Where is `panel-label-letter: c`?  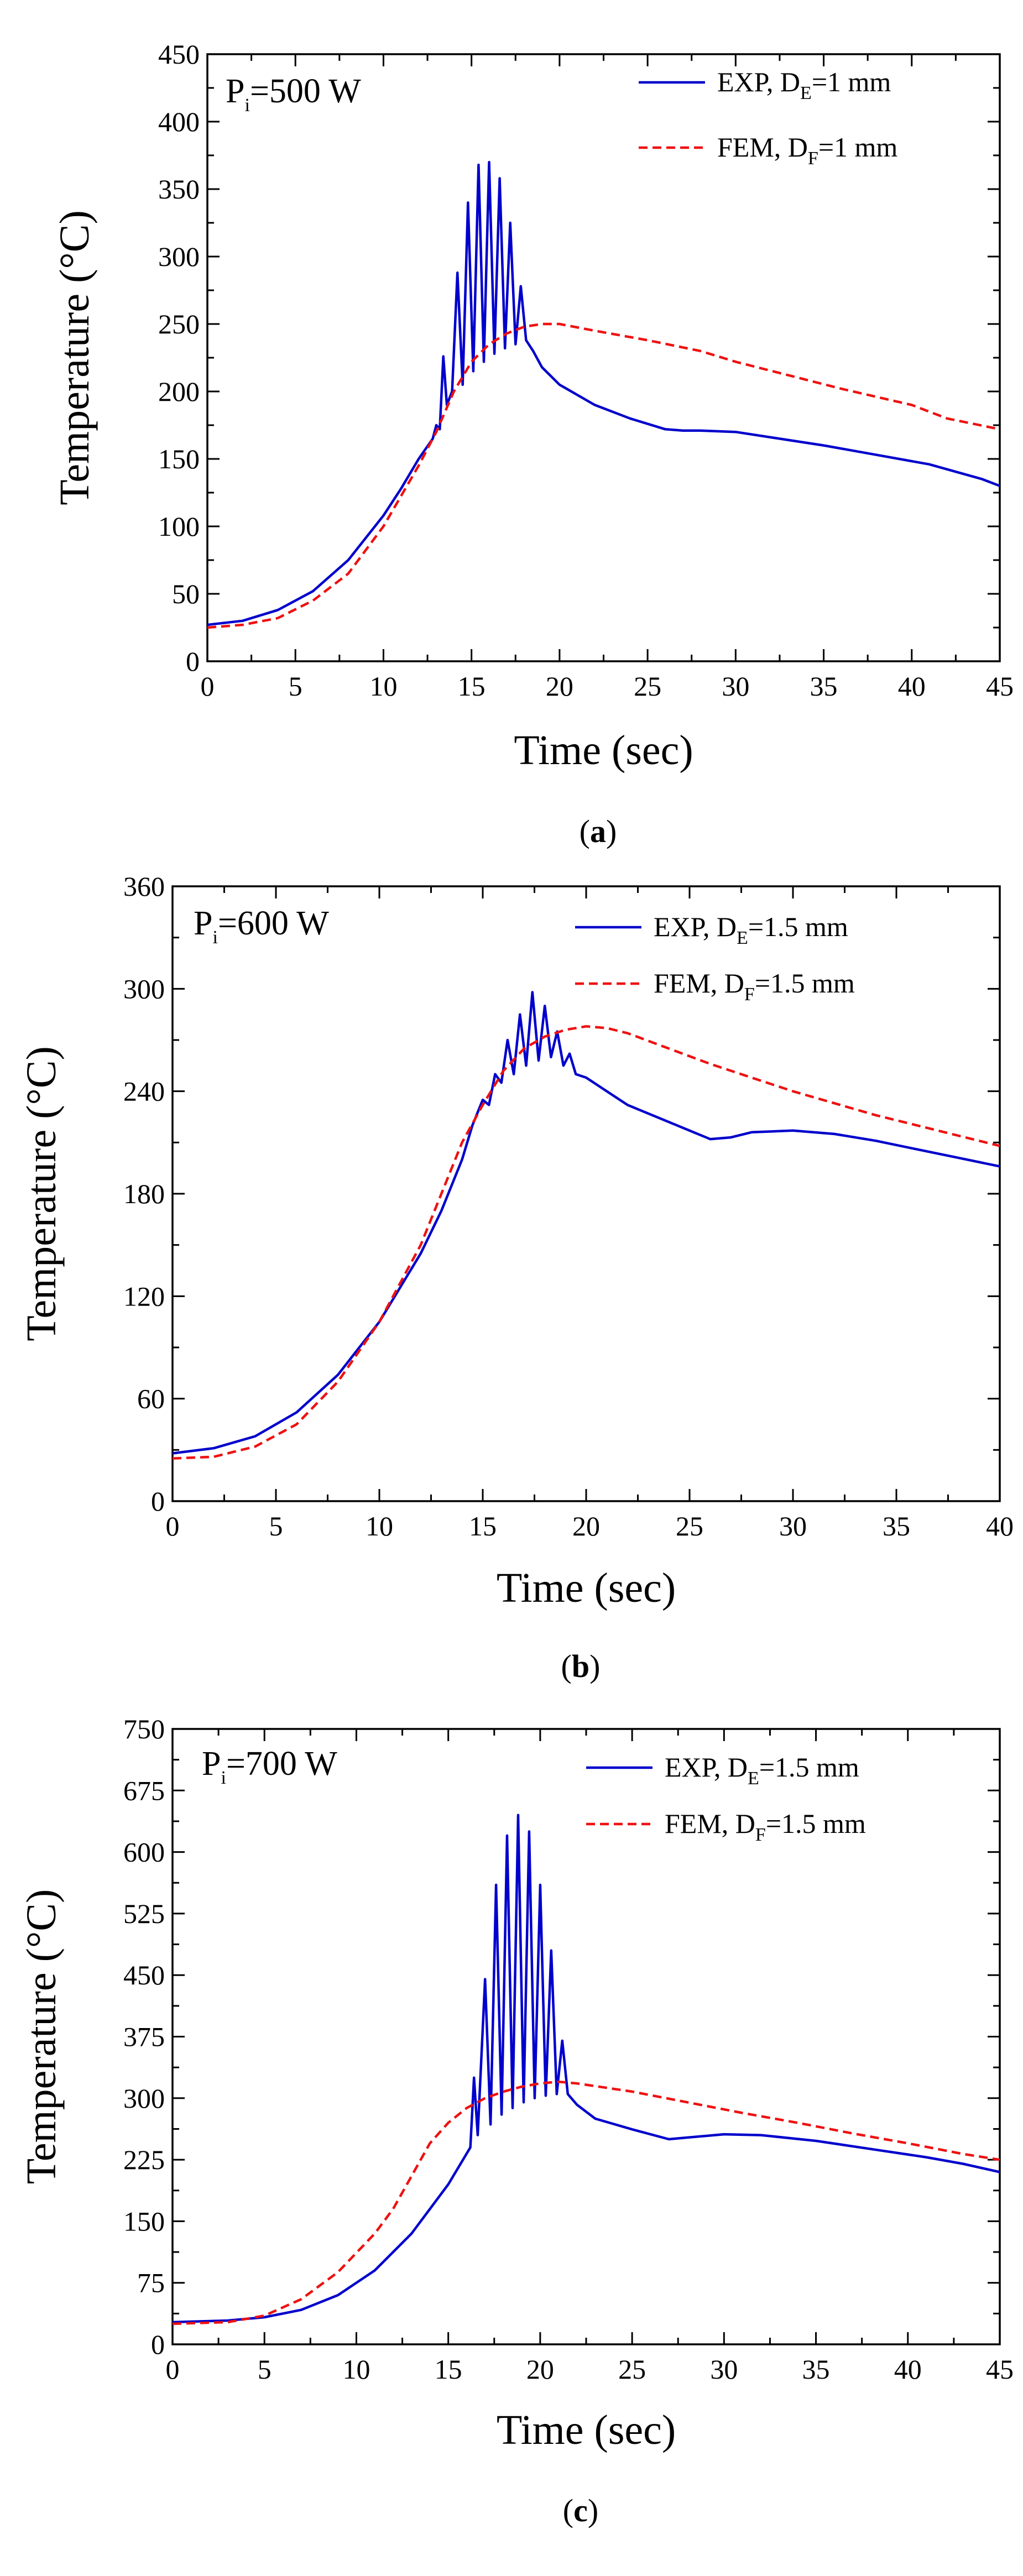
panel-label-letter: c is located at coordinates (580, 2510).